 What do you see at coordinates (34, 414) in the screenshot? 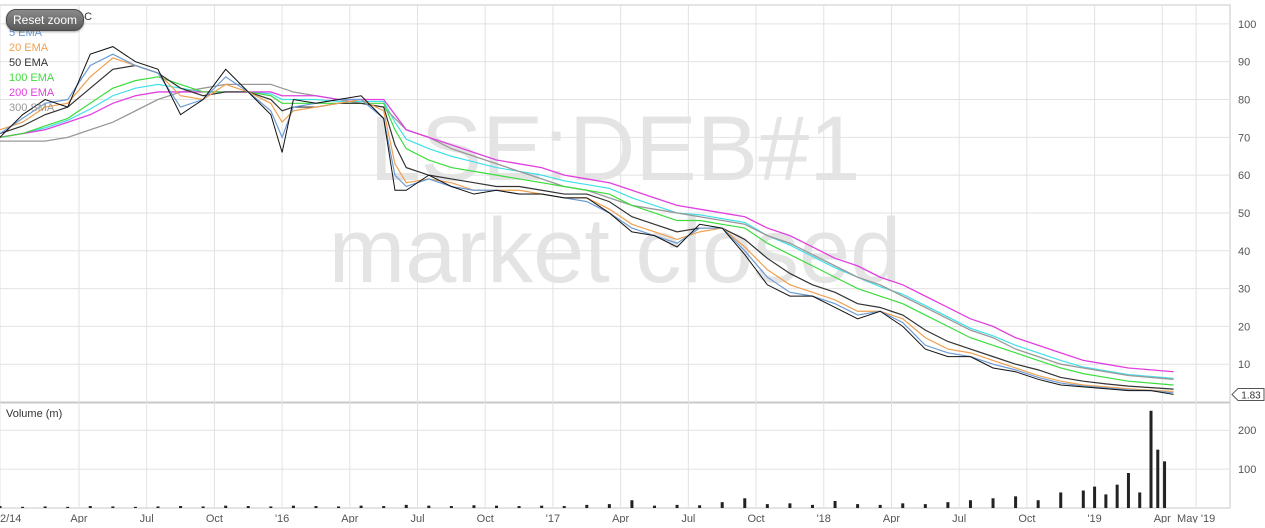
I see `volume-label: Volume (m)` at bounding box center [34, 414].